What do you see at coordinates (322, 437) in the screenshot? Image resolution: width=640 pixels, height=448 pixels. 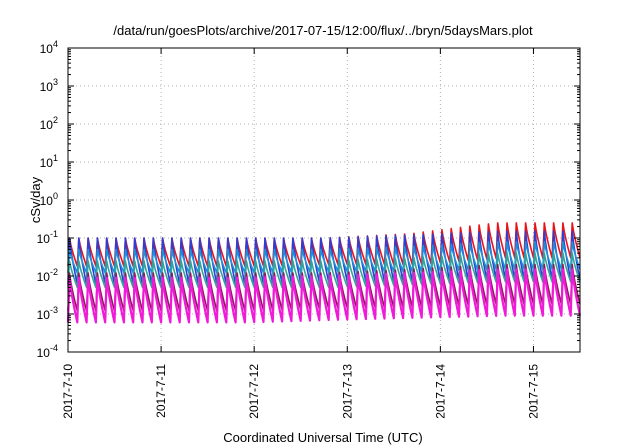 I see `x-axis-label: Coordinated Universal Time (UTC)` at bounding box center [322, 437].